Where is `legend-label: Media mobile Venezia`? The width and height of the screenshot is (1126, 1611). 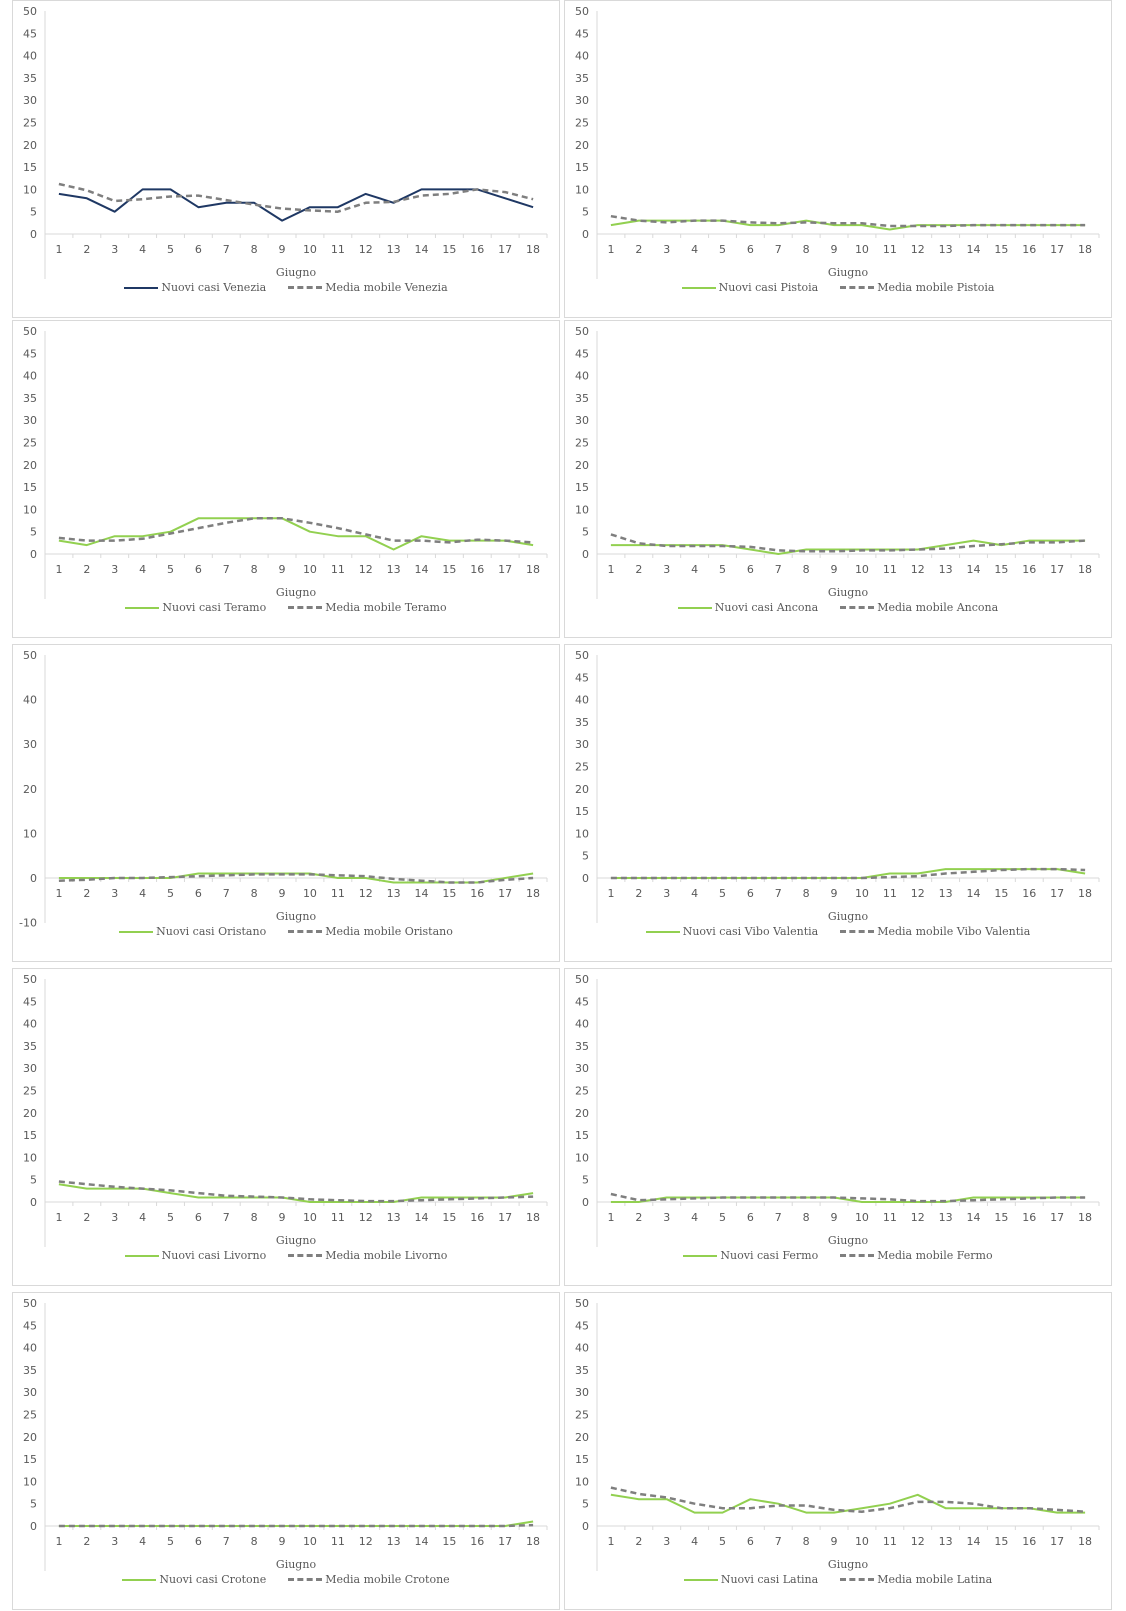 legend-label: Media mobile Venezia is located at coordinates (386, 287).